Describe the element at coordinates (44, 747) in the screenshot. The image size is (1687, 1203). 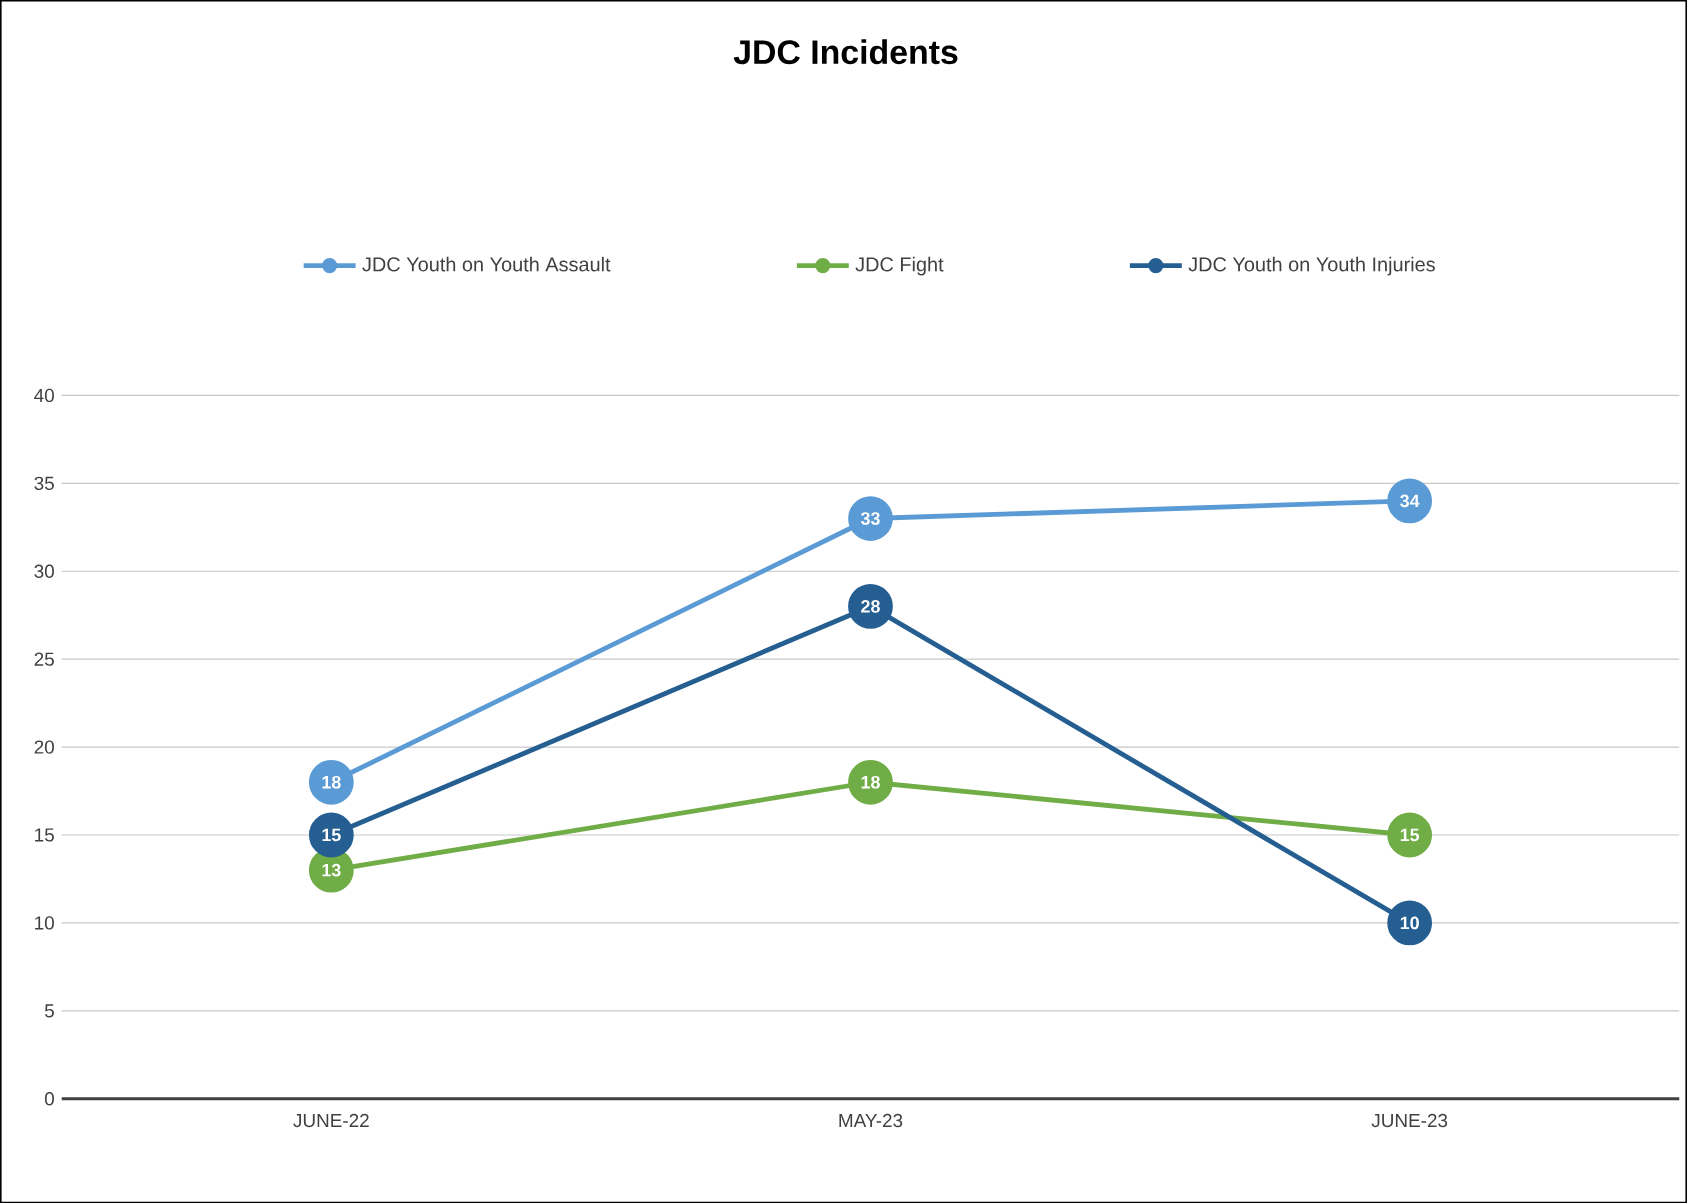
I see `y-tick-label: 20` at that location.